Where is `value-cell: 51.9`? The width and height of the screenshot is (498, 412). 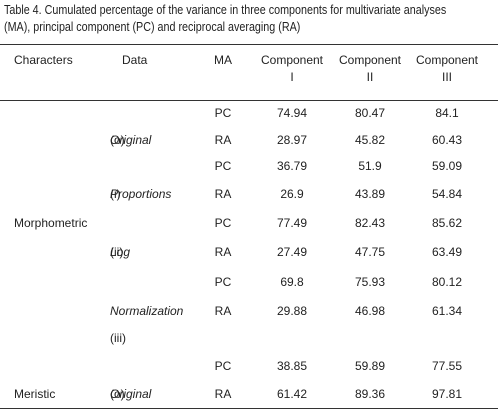
value-cell: 51.9 is located at coordinates (370, 166).